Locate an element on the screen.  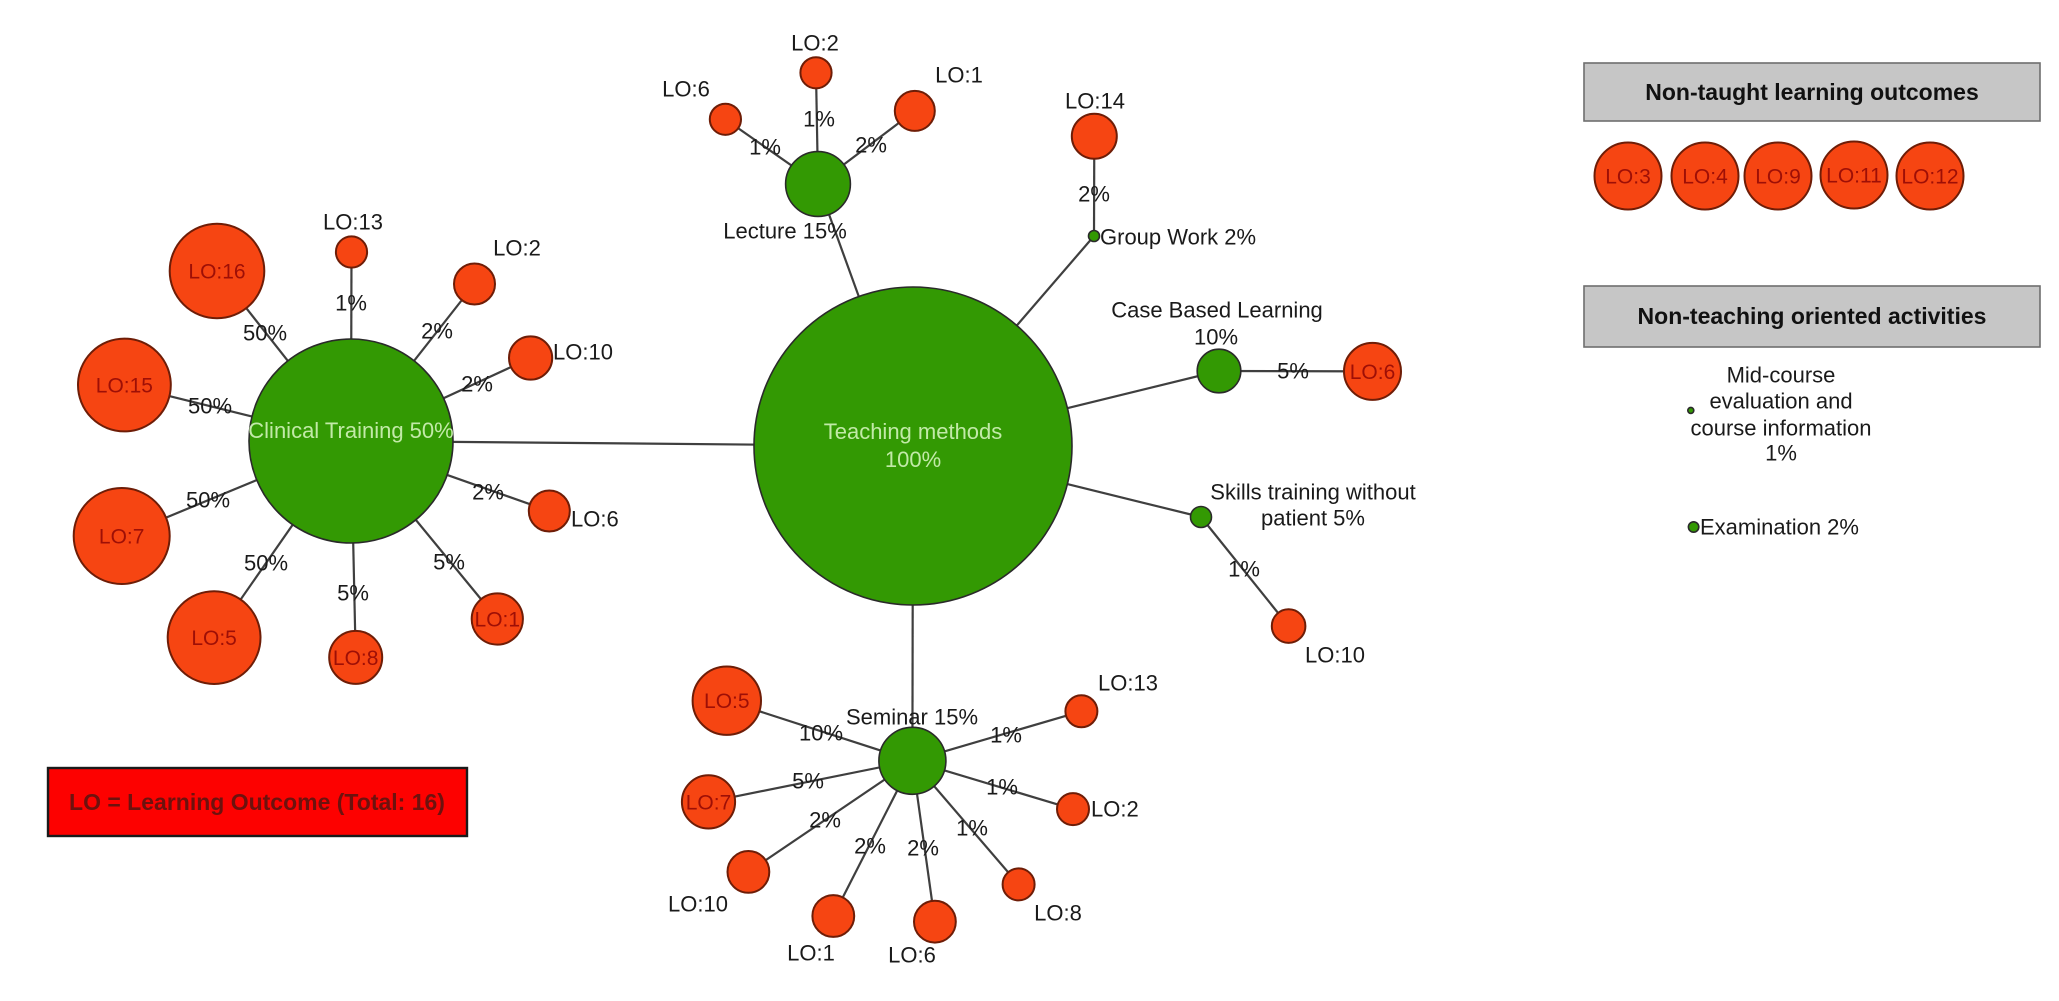
svg-text: evaluation and is located at coordinates (1780, 401).